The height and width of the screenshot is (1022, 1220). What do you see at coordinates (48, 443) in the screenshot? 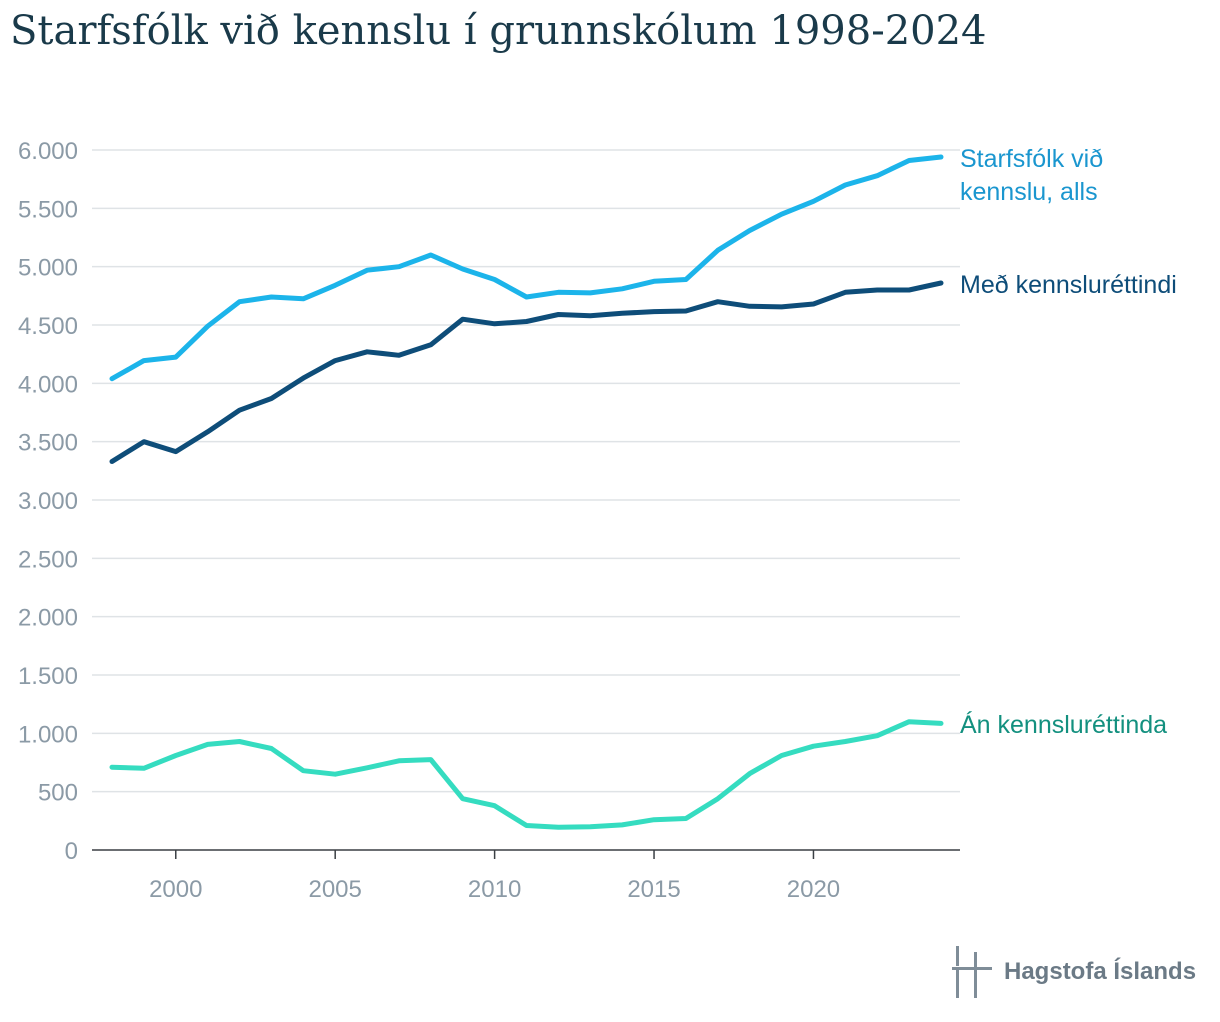
I see `y-tick-label: 3.500` at bounding box center [48, 443].